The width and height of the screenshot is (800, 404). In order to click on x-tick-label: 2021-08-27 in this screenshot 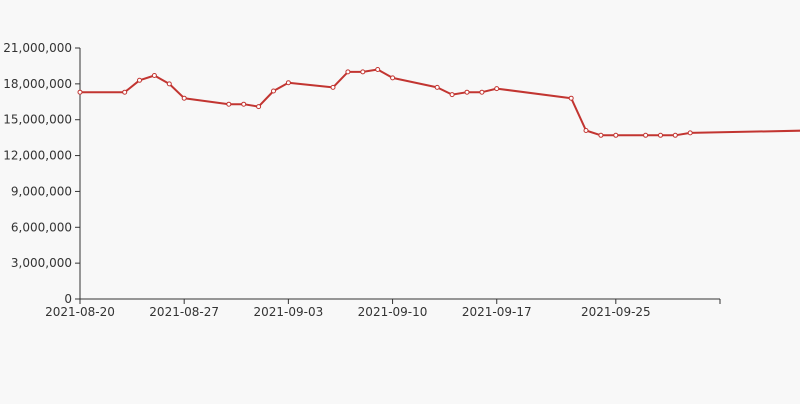, I will do `click(184, 312)`.